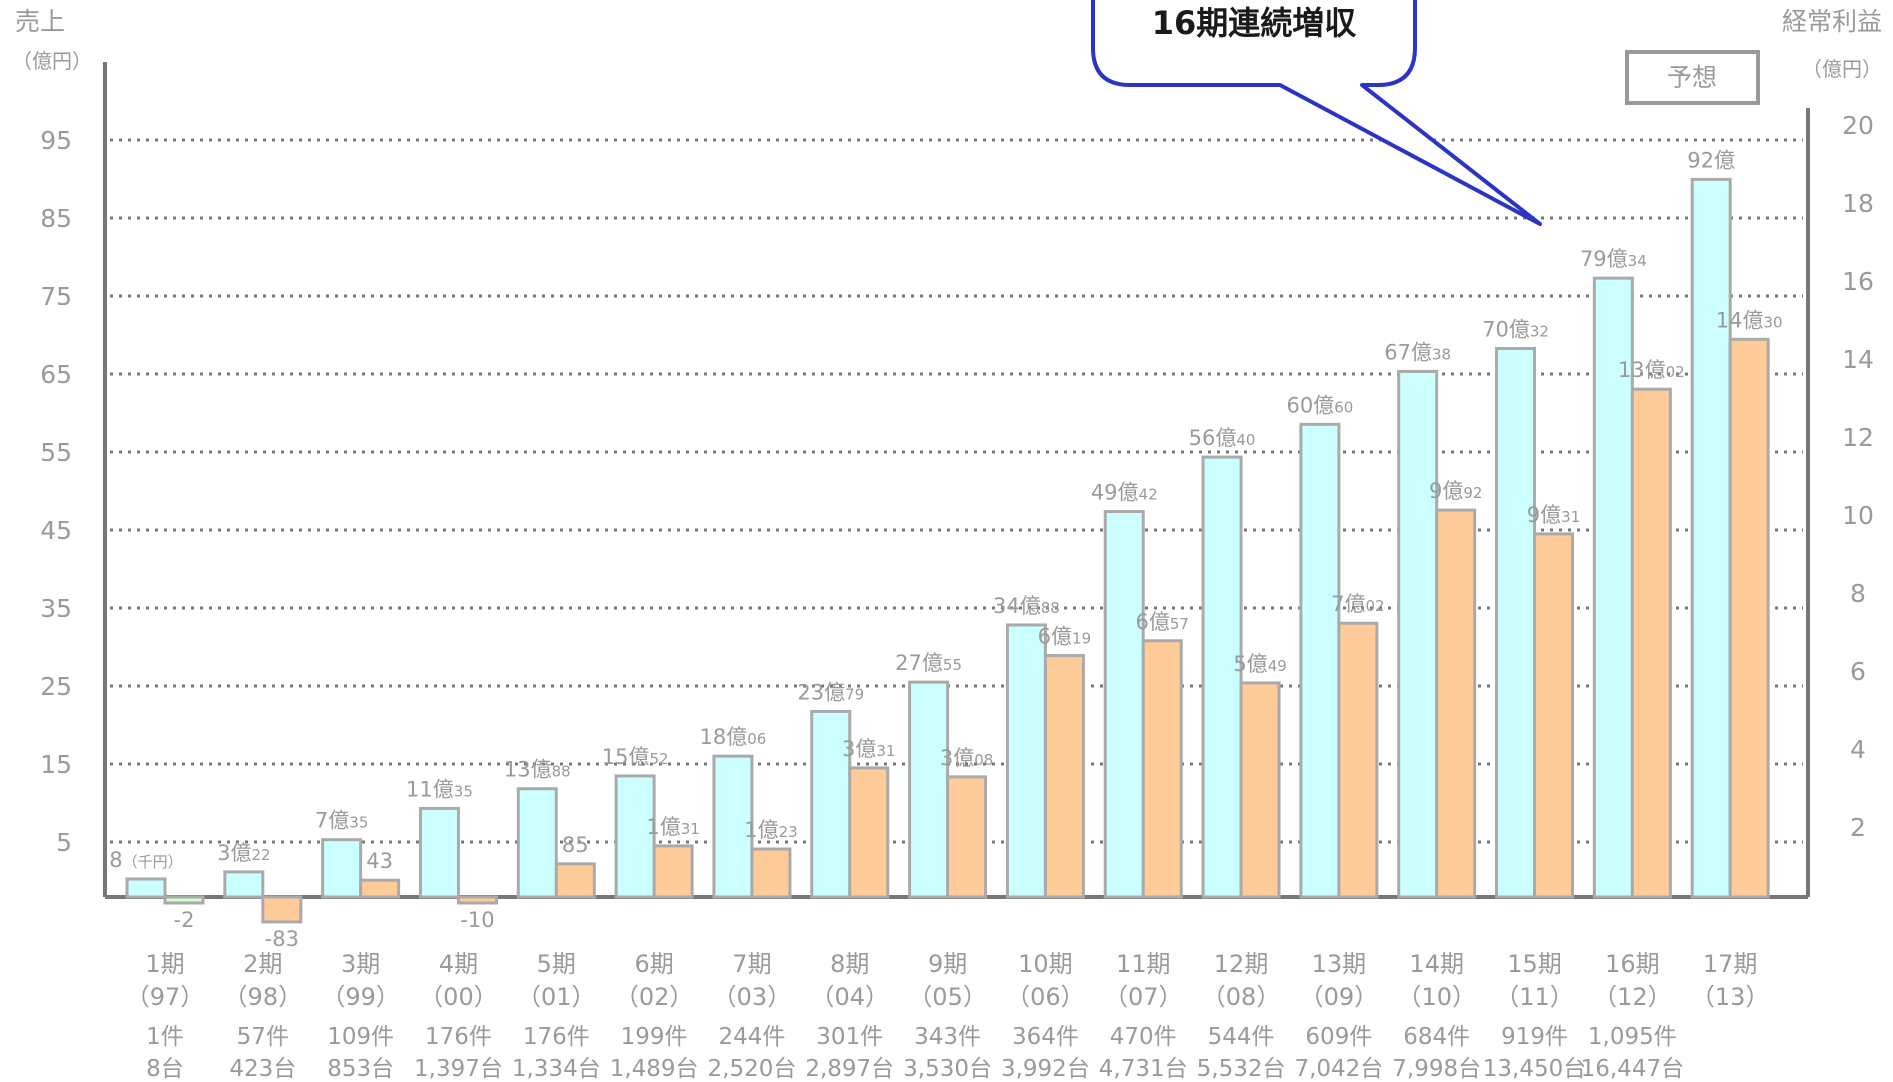 This screenshot has height=1082, width=1893. What do you see at coordinates (849, 1069) in the screenshot?
I see `units-label: 2,897台` at bounding box center [849, 1069].